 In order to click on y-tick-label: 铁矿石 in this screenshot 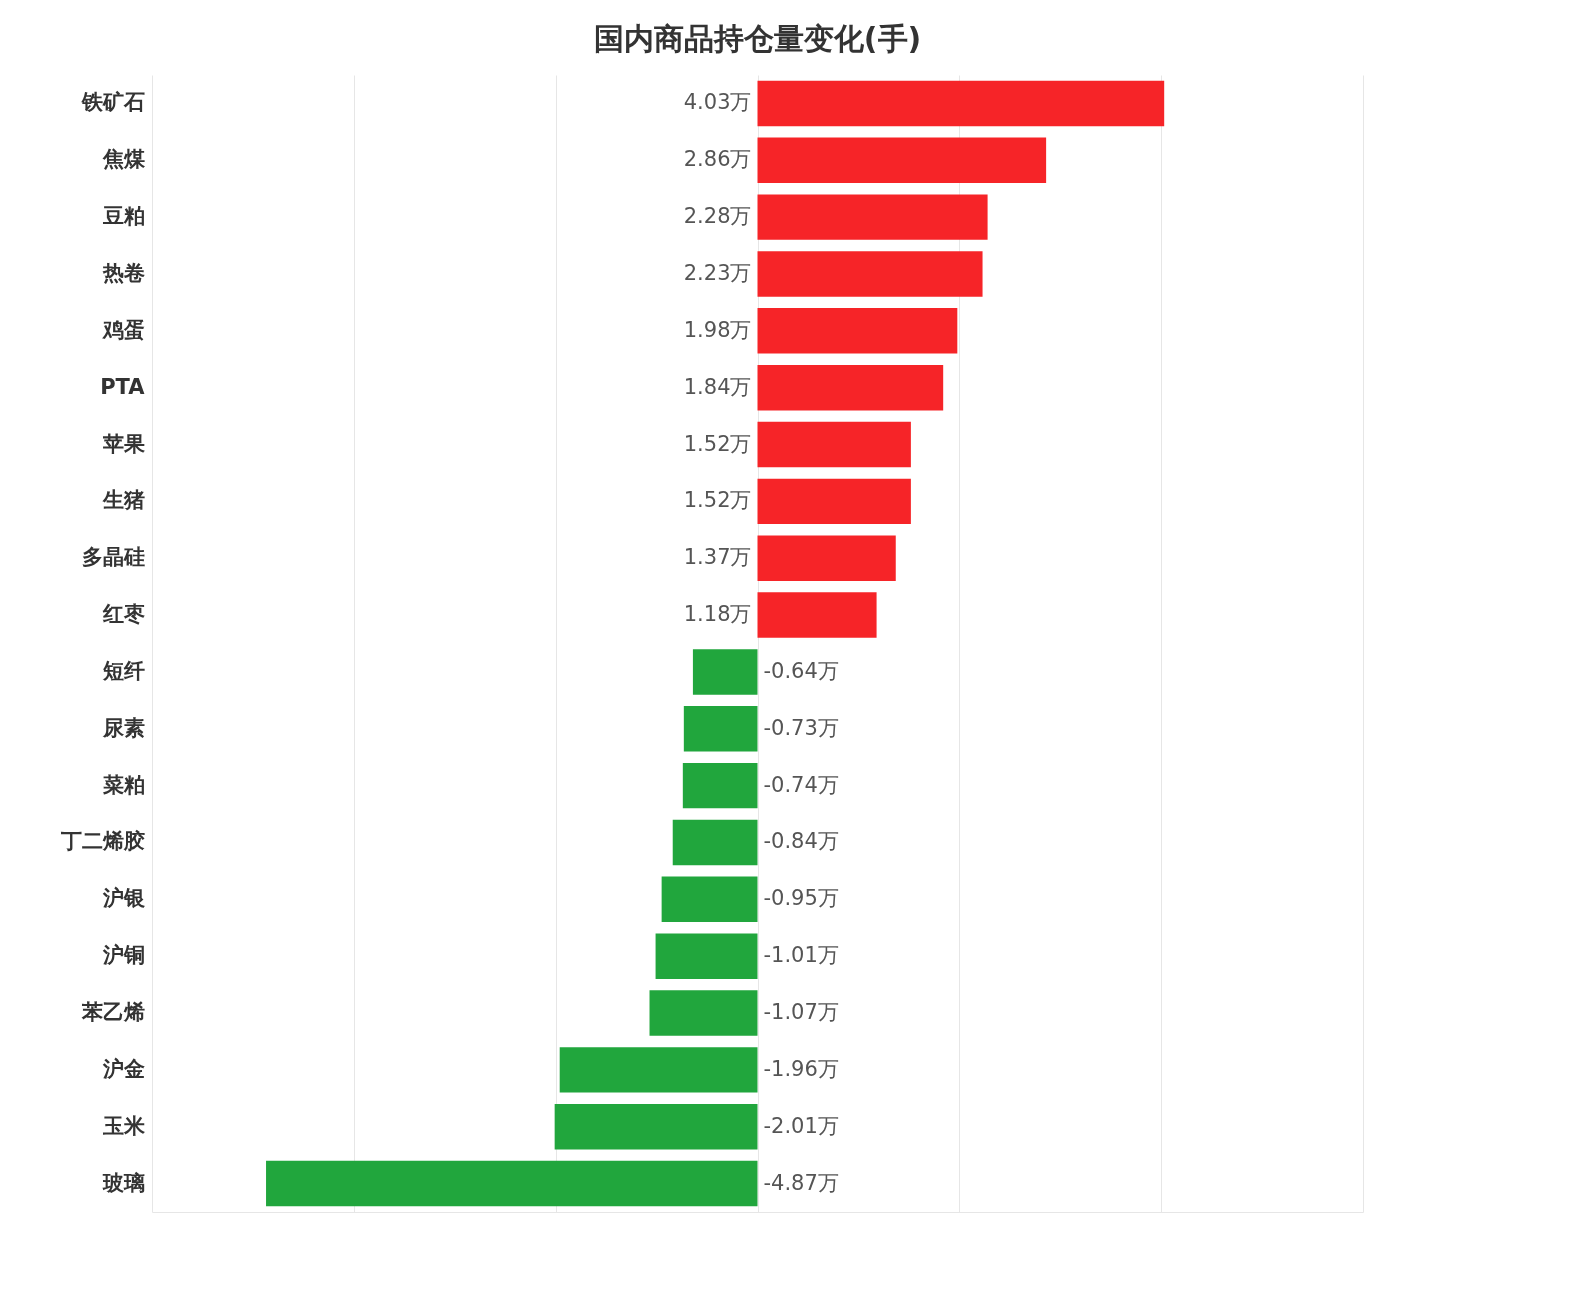, I will do `click(112, 102)`.